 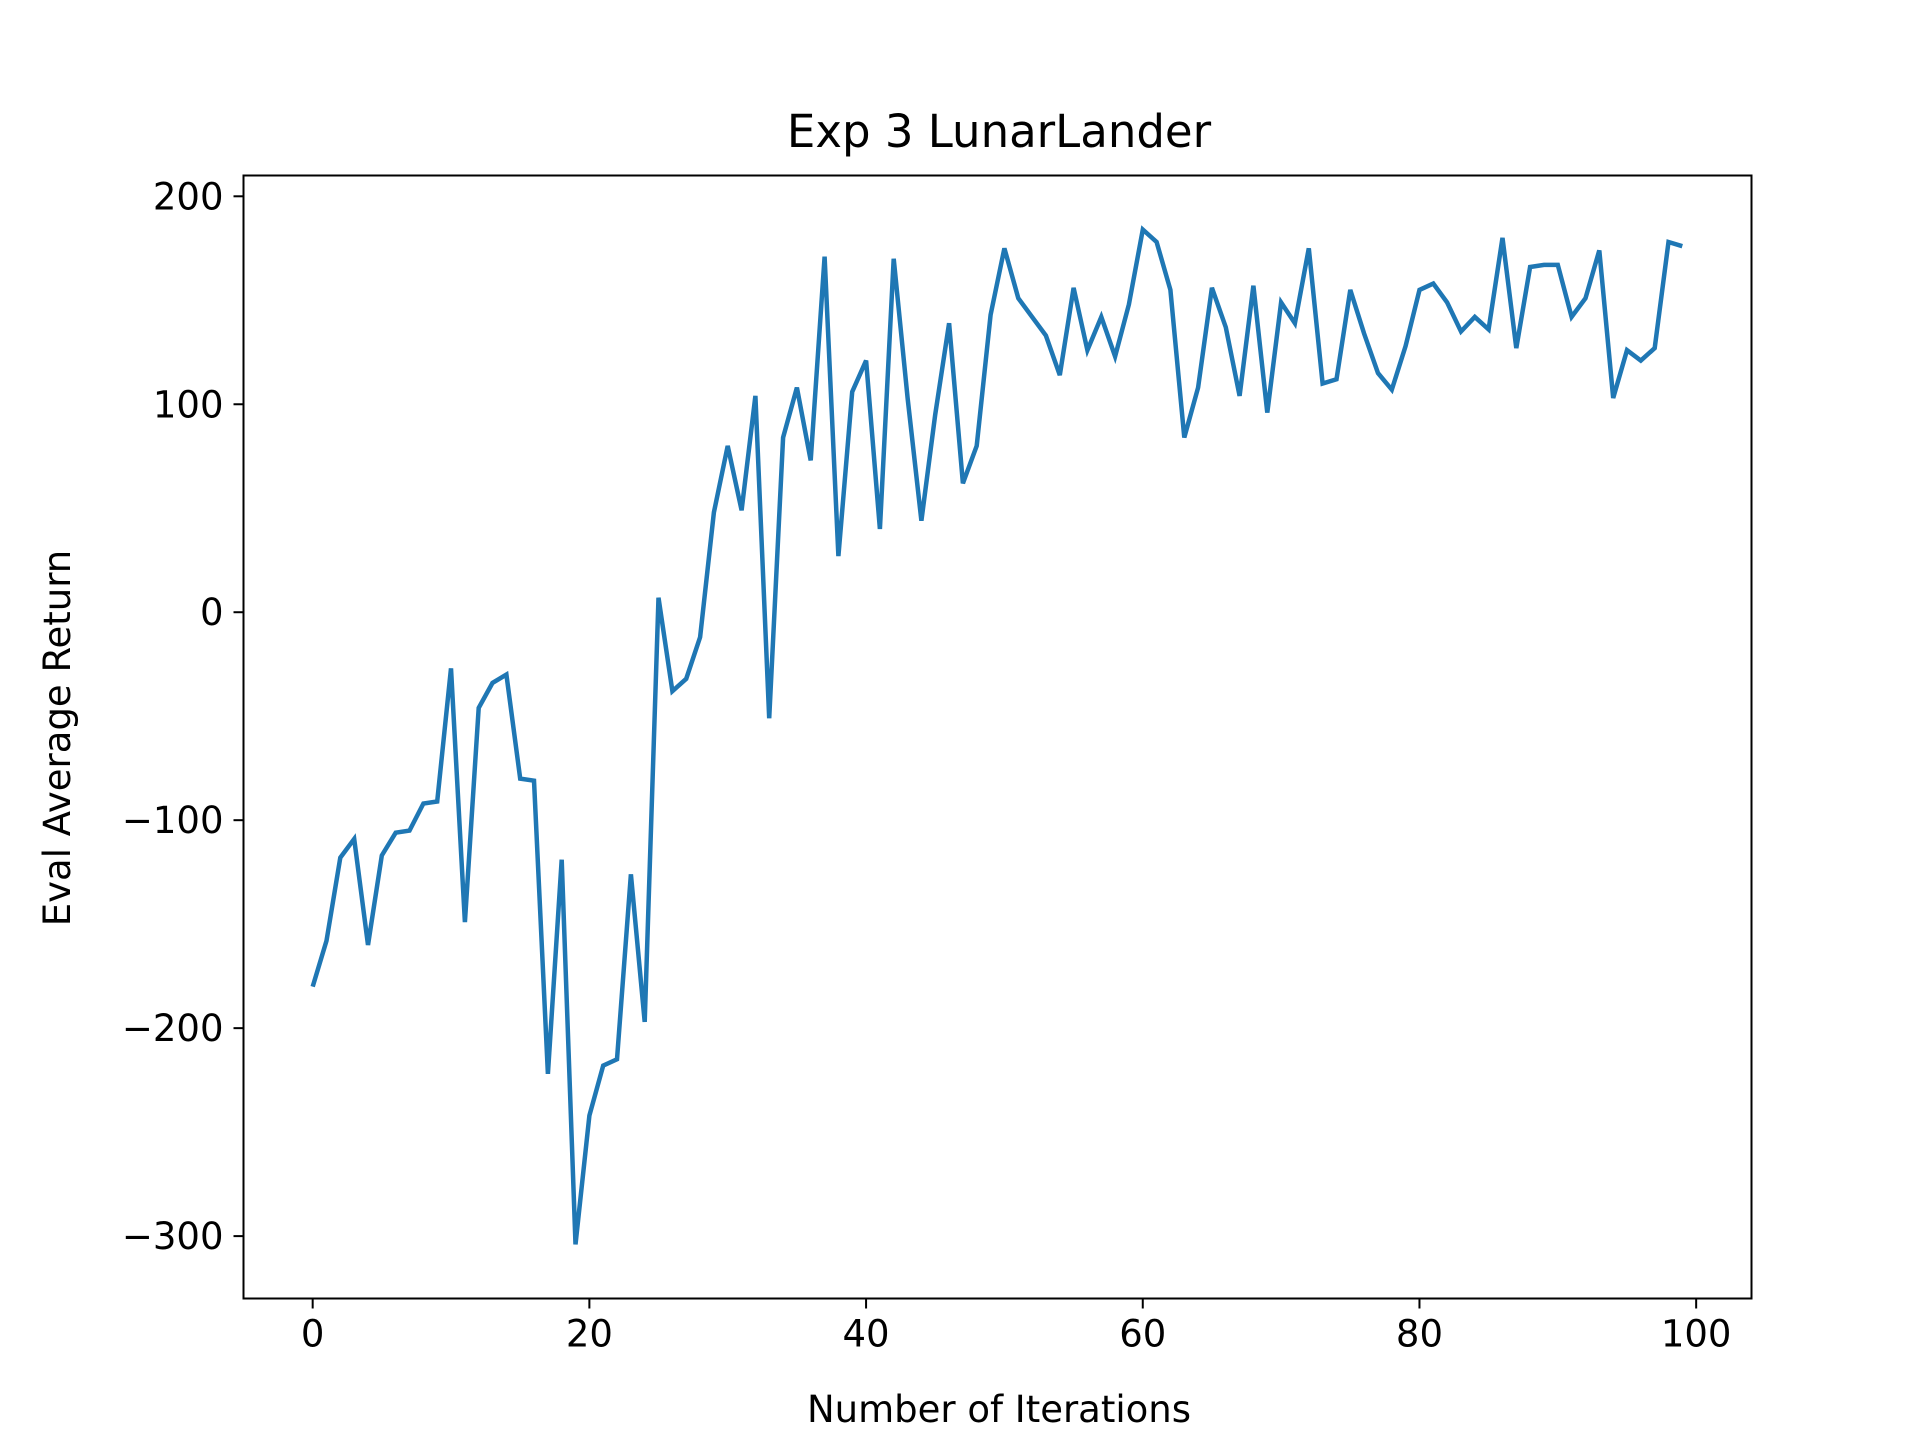 I want to click on y-tick-label: 200, so click(x=188, y=196).